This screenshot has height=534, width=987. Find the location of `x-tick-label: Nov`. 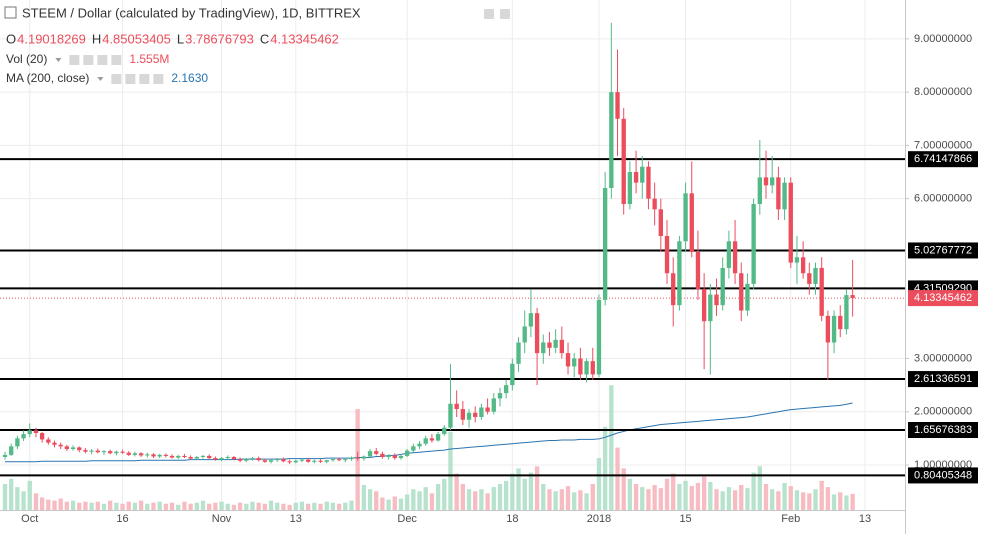

x-tick-label: Nov is located at coordinates (222, 519).